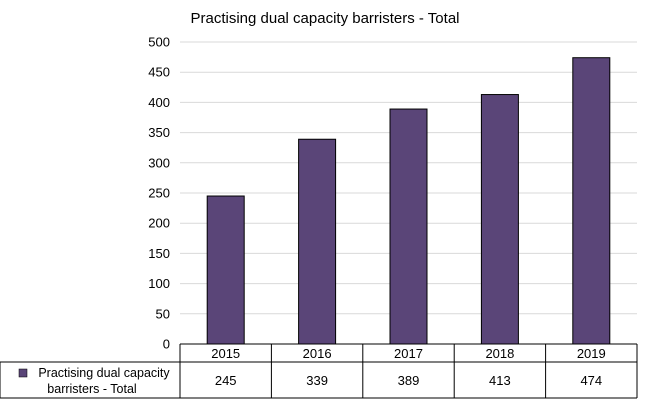 The width and height of the screenshot is (650, 405). I want to click on y-tick-label: 150, so click(159, 253).